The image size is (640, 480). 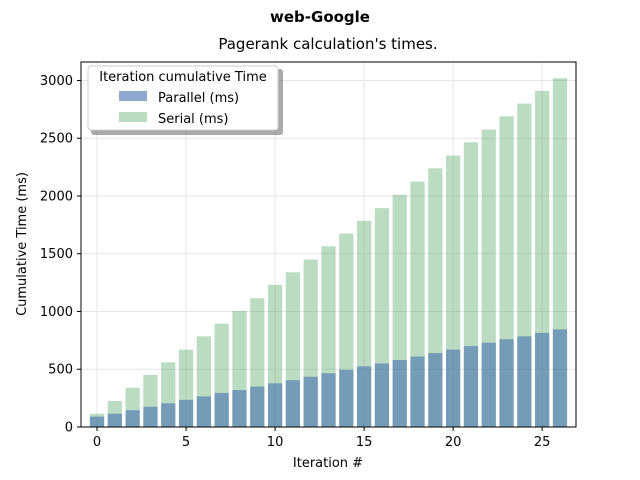 I want to click on x-tick-label: 0, so click(x=97, y=442).